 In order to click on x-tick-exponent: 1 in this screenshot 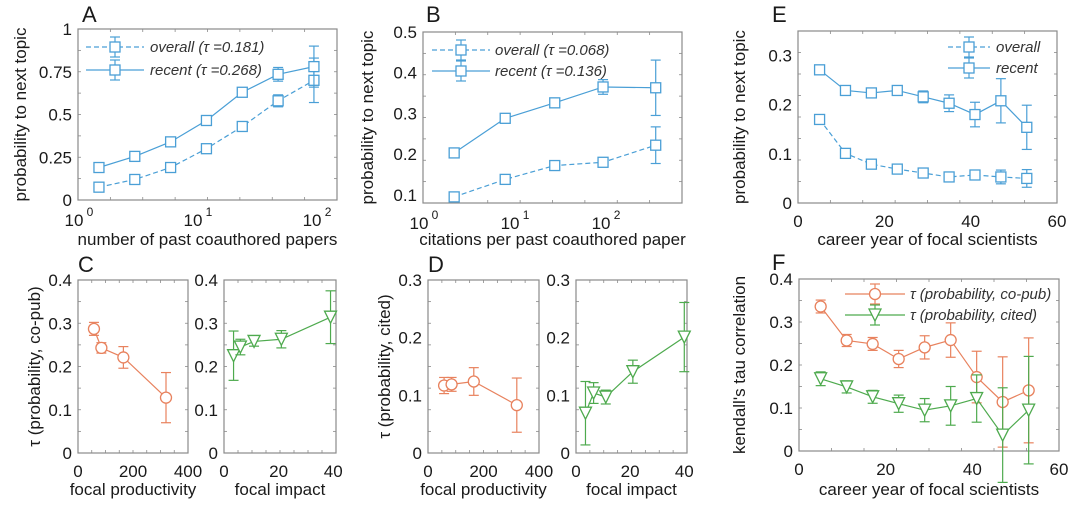, I will do `click(209, 212)`.